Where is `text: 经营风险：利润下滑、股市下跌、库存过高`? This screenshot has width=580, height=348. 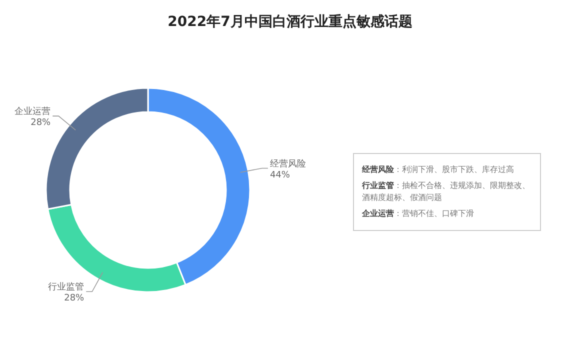 text: 经营风险：利润下滑、股市下跌、库存过高 is located at coordinates (438, 169).